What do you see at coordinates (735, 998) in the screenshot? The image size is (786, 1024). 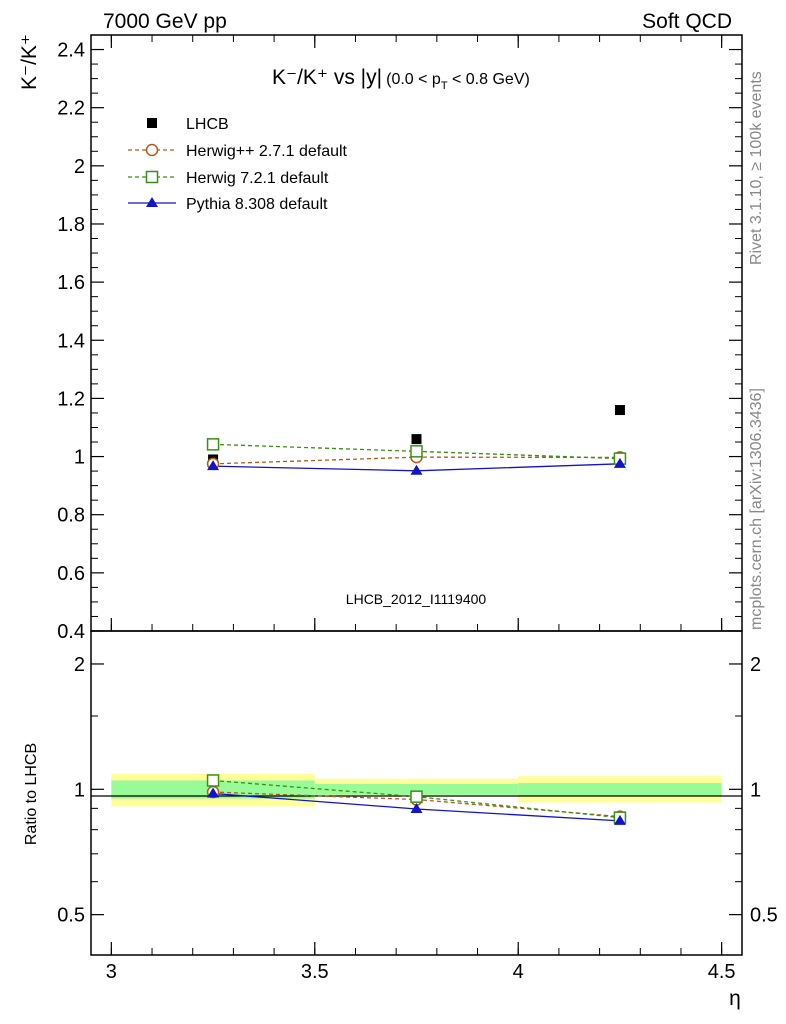 I see `ratio-xlabel: η` at bounding box center [735, 998].